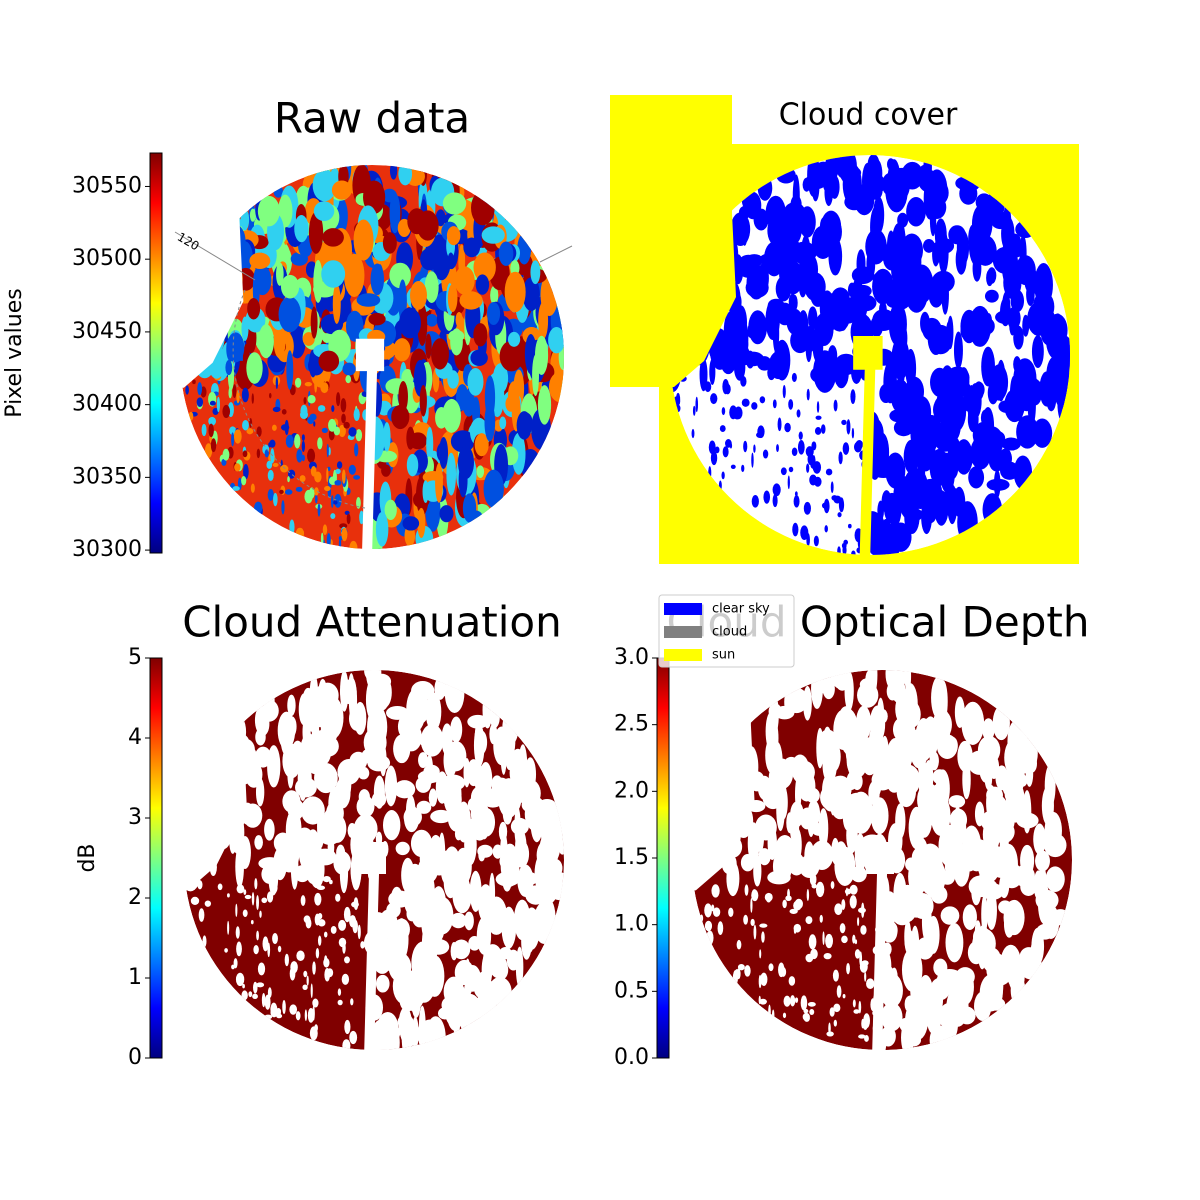  What do you see at coordinates (631, 1057) in the screenshot?
I see `y-tick-label: 0.0` at bounding box center [631, 1057].